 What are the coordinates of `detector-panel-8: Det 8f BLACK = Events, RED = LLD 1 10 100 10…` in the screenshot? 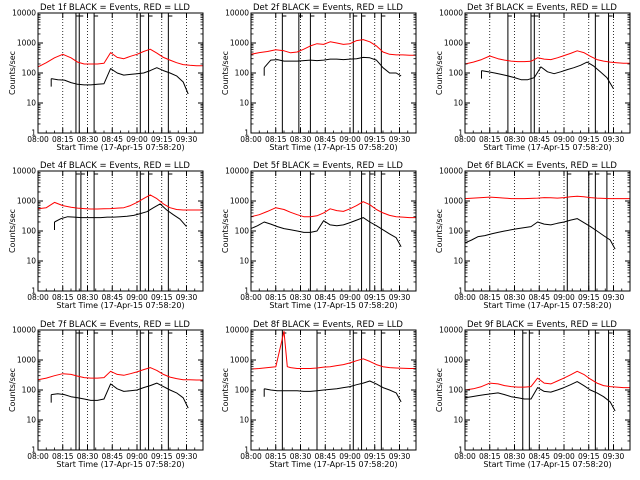 It's located at (319, 394).